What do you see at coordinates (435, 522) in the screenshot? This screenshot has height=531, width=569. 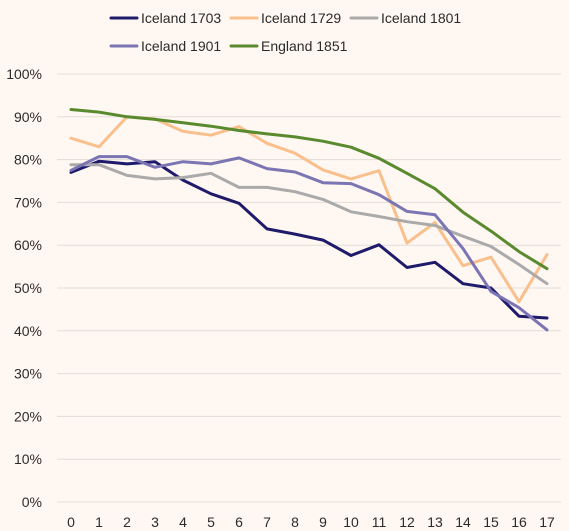 I see `x-tick-label: 13` at bounding box center [435, 522].